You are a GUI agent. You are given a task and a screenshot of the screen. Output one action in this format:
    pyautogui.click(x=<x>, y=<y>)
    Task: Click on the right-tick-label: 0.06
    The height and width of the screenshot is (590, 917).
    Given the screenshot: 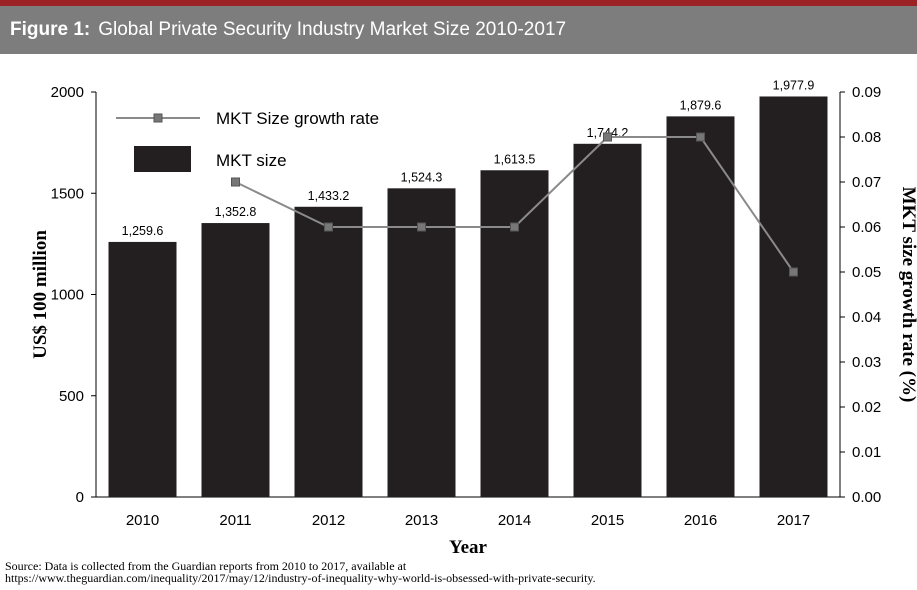 What is the action you would take?
    pyautogui.click(x=866, y=227)
    